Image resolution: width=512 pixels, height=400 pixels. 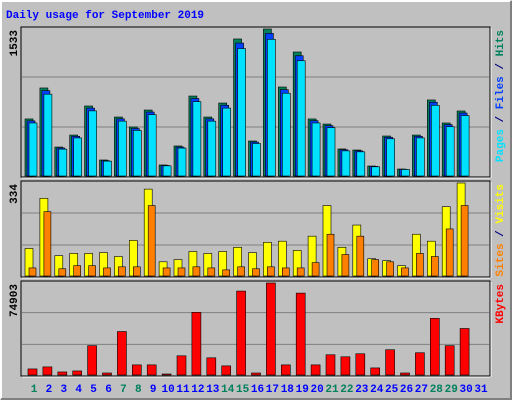 I want to click on x-tick-label: 3, so click(x=63, y=390).